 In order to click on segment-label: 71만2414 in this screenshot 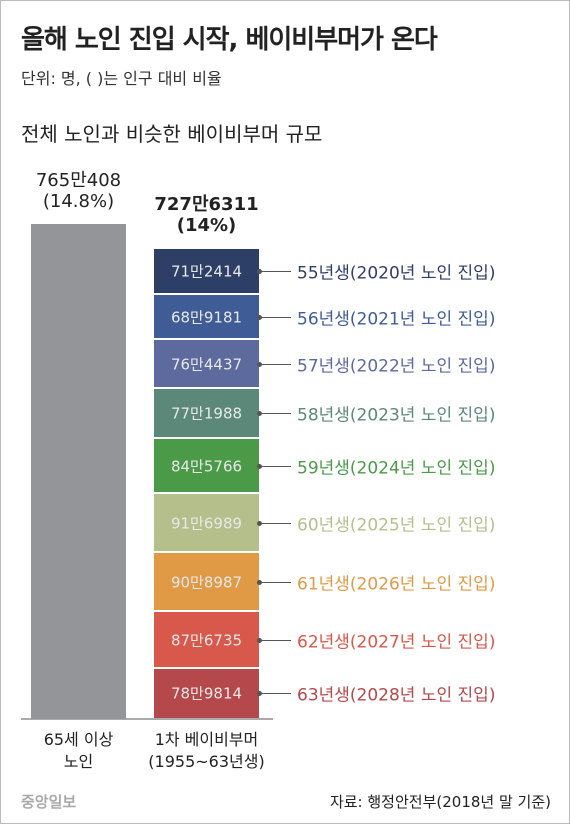, I will do `click(206, 271)`.